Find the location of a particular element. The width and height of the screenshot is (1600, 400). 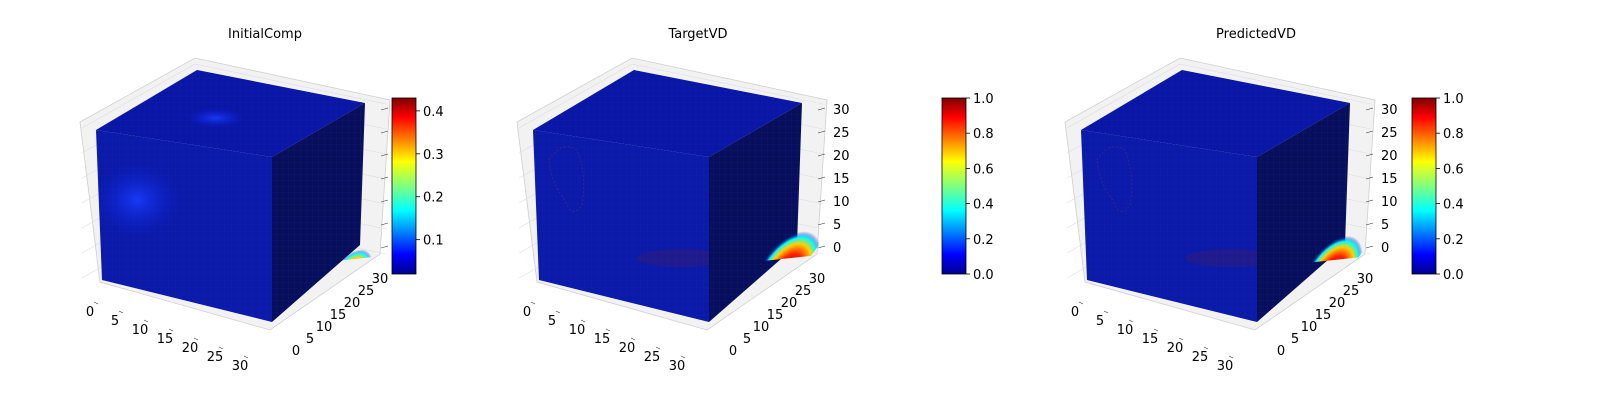

y-tick-label: 20 is located at coordinates (789, 303).